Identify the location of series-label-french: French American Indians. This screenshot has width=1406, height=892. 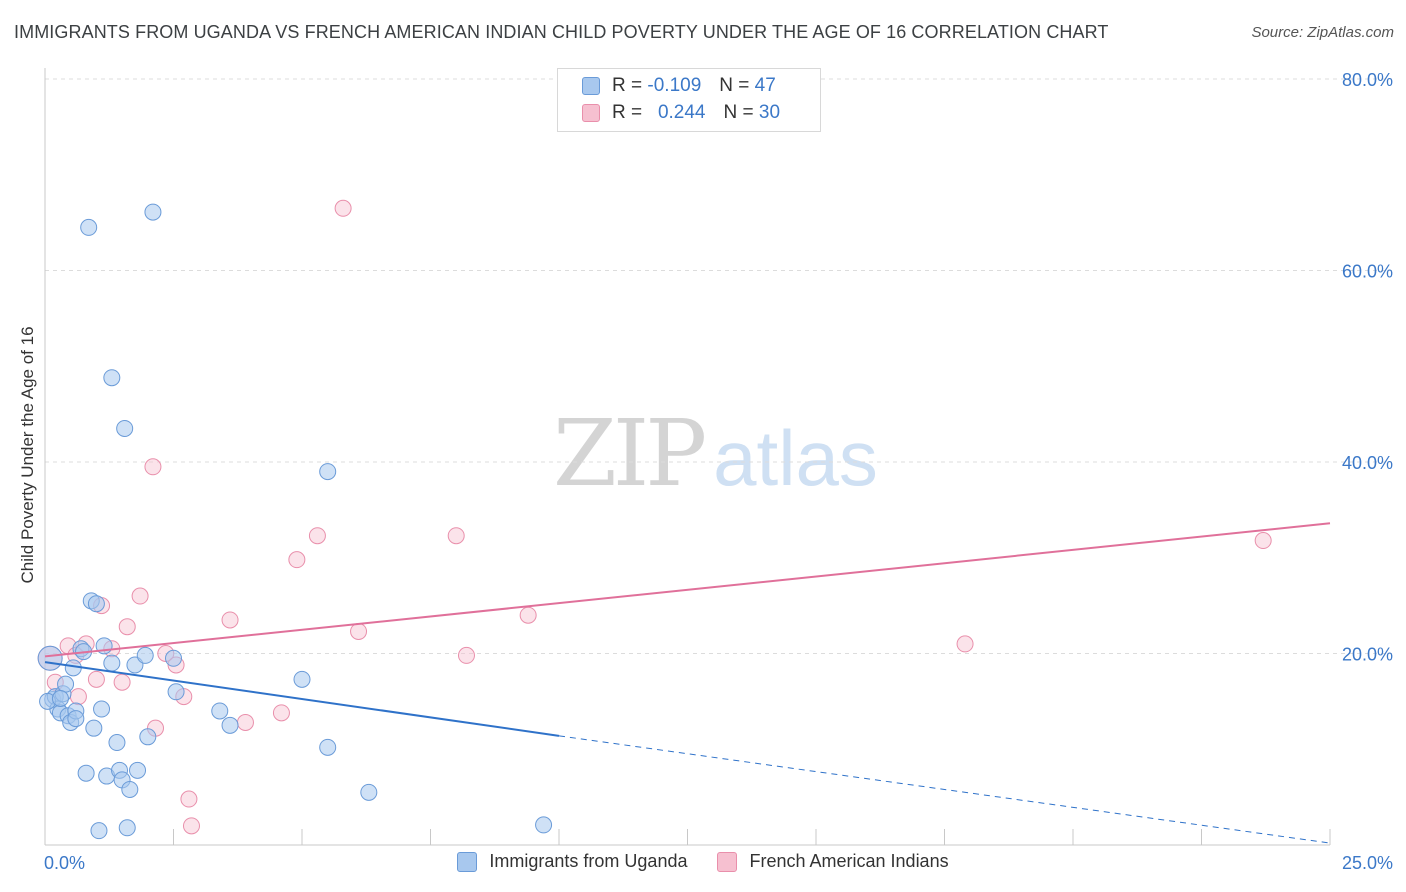
(849, 861).